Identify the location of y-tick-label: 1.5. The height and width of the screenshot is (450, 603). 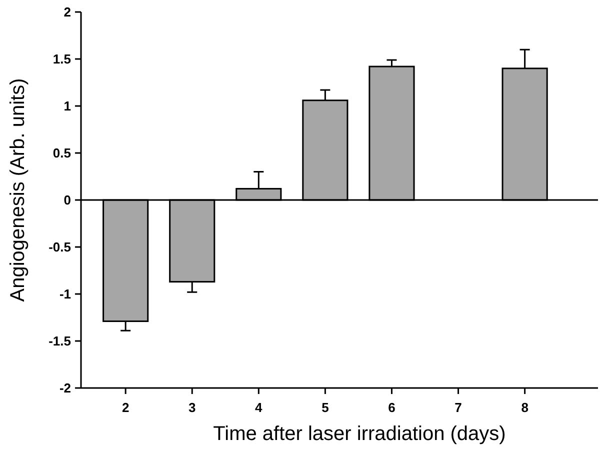
(61, 59).